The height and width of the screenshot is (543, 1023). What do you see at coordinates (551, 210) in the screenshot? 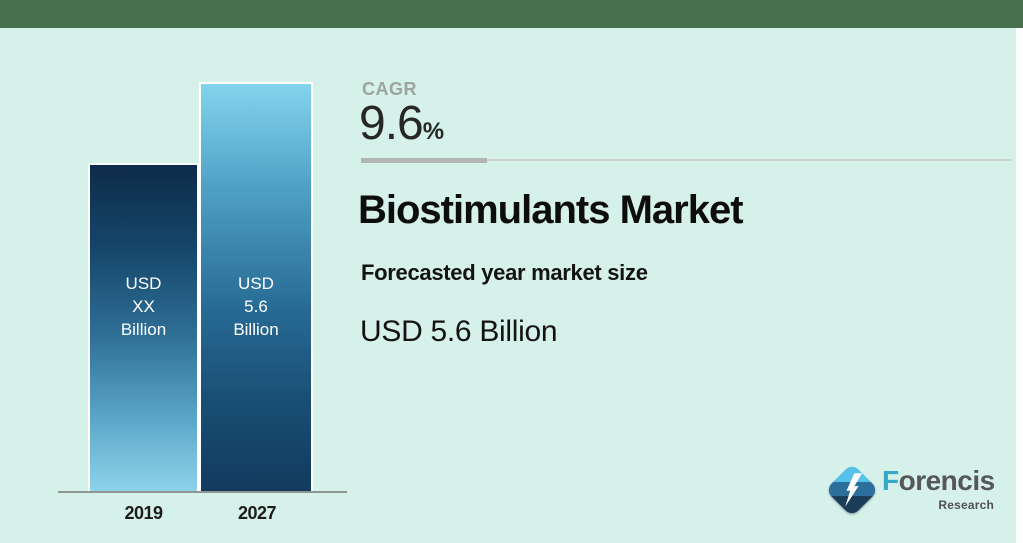
I see `page-title: Biostimulants Market` at bounding box center [551, 210].